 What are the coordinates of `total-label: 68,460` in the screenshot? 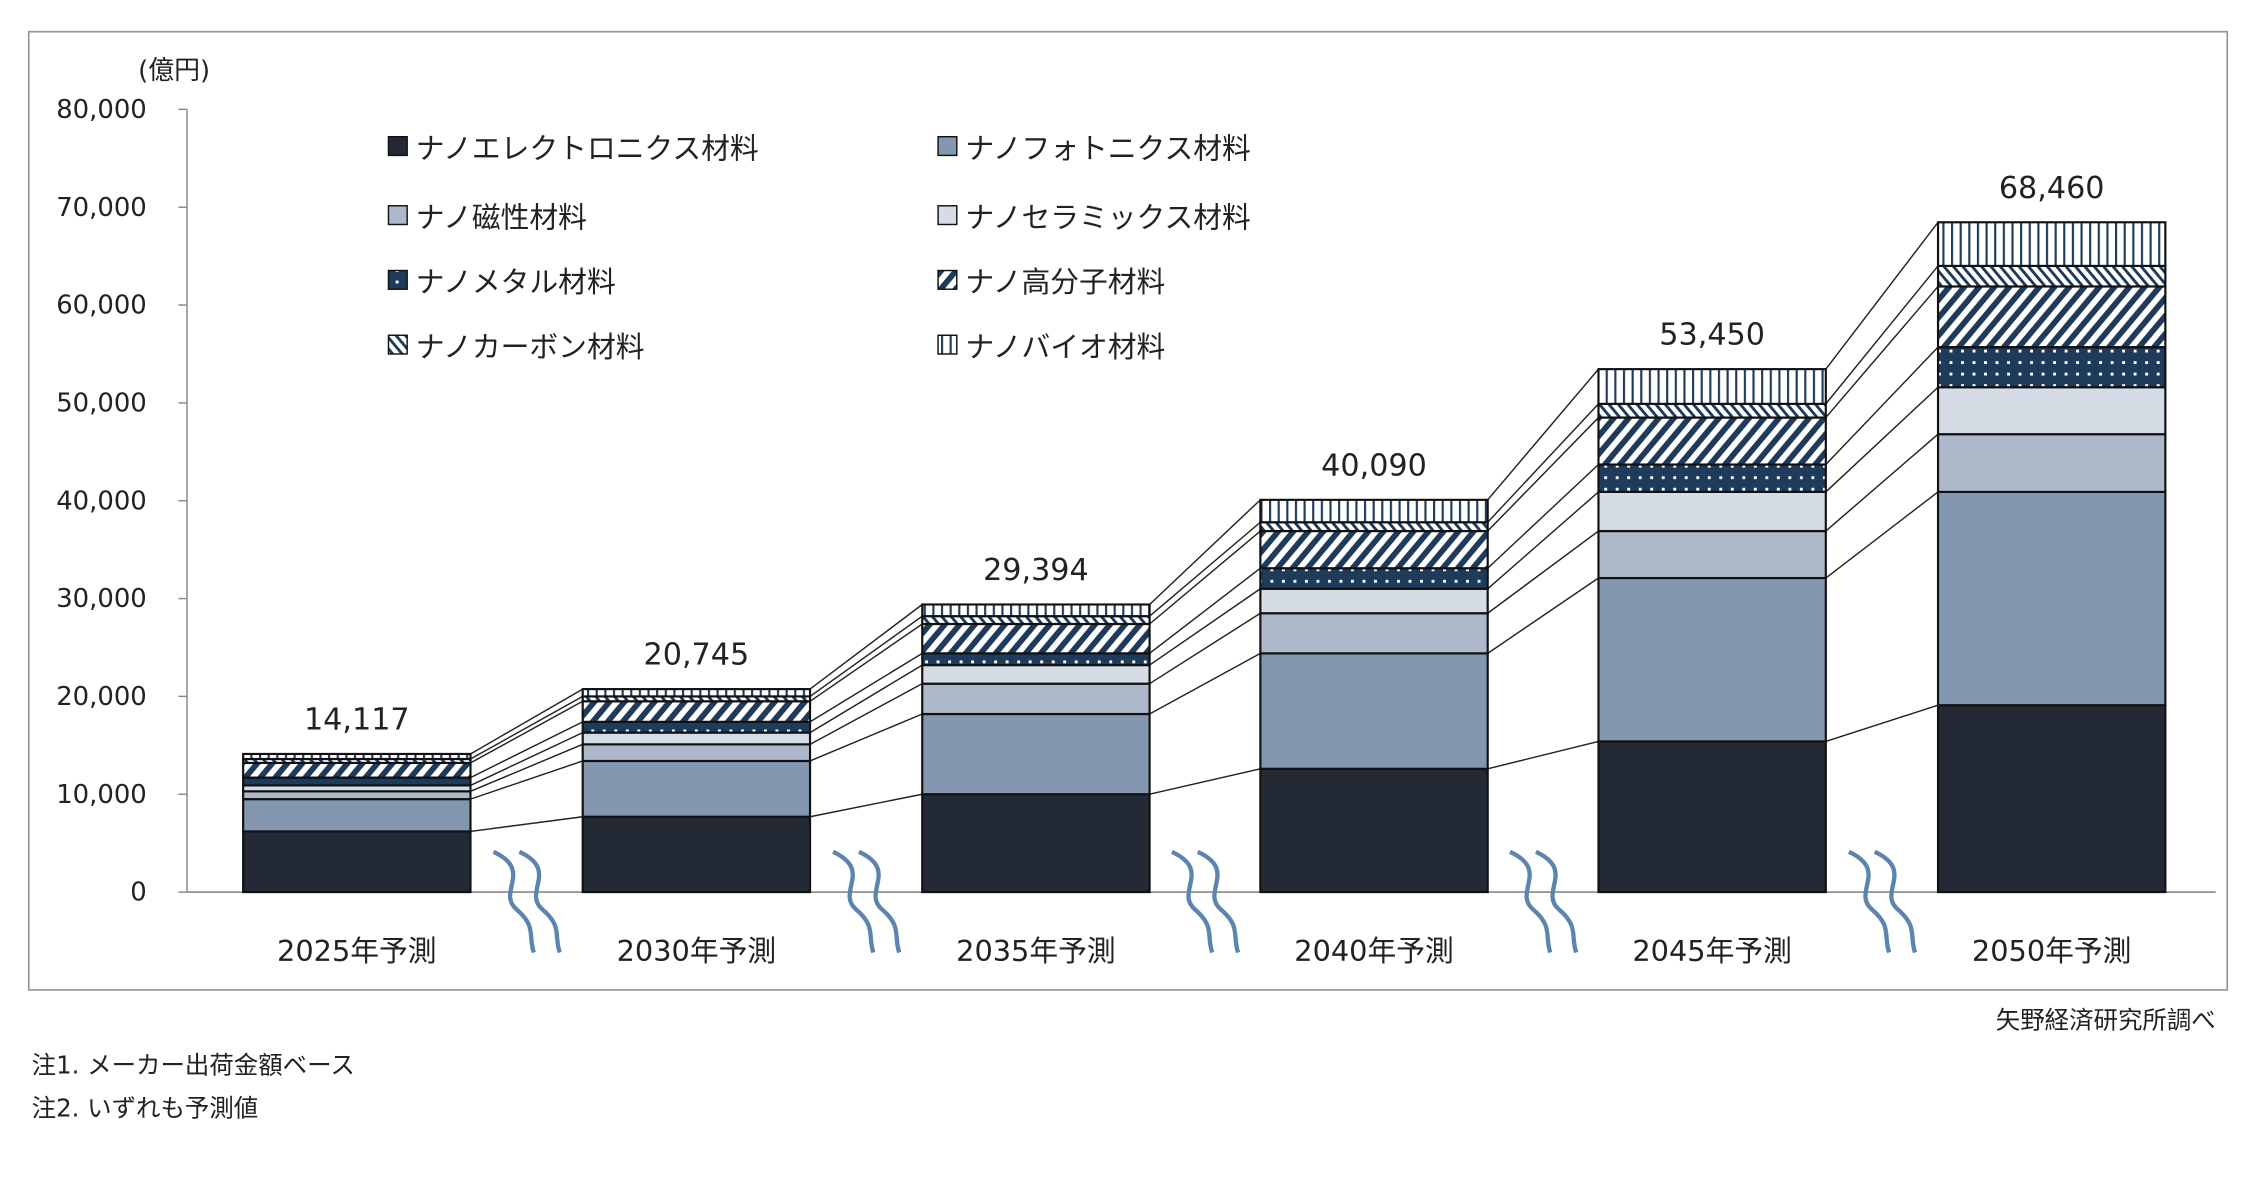 It's located at (2052, 188).